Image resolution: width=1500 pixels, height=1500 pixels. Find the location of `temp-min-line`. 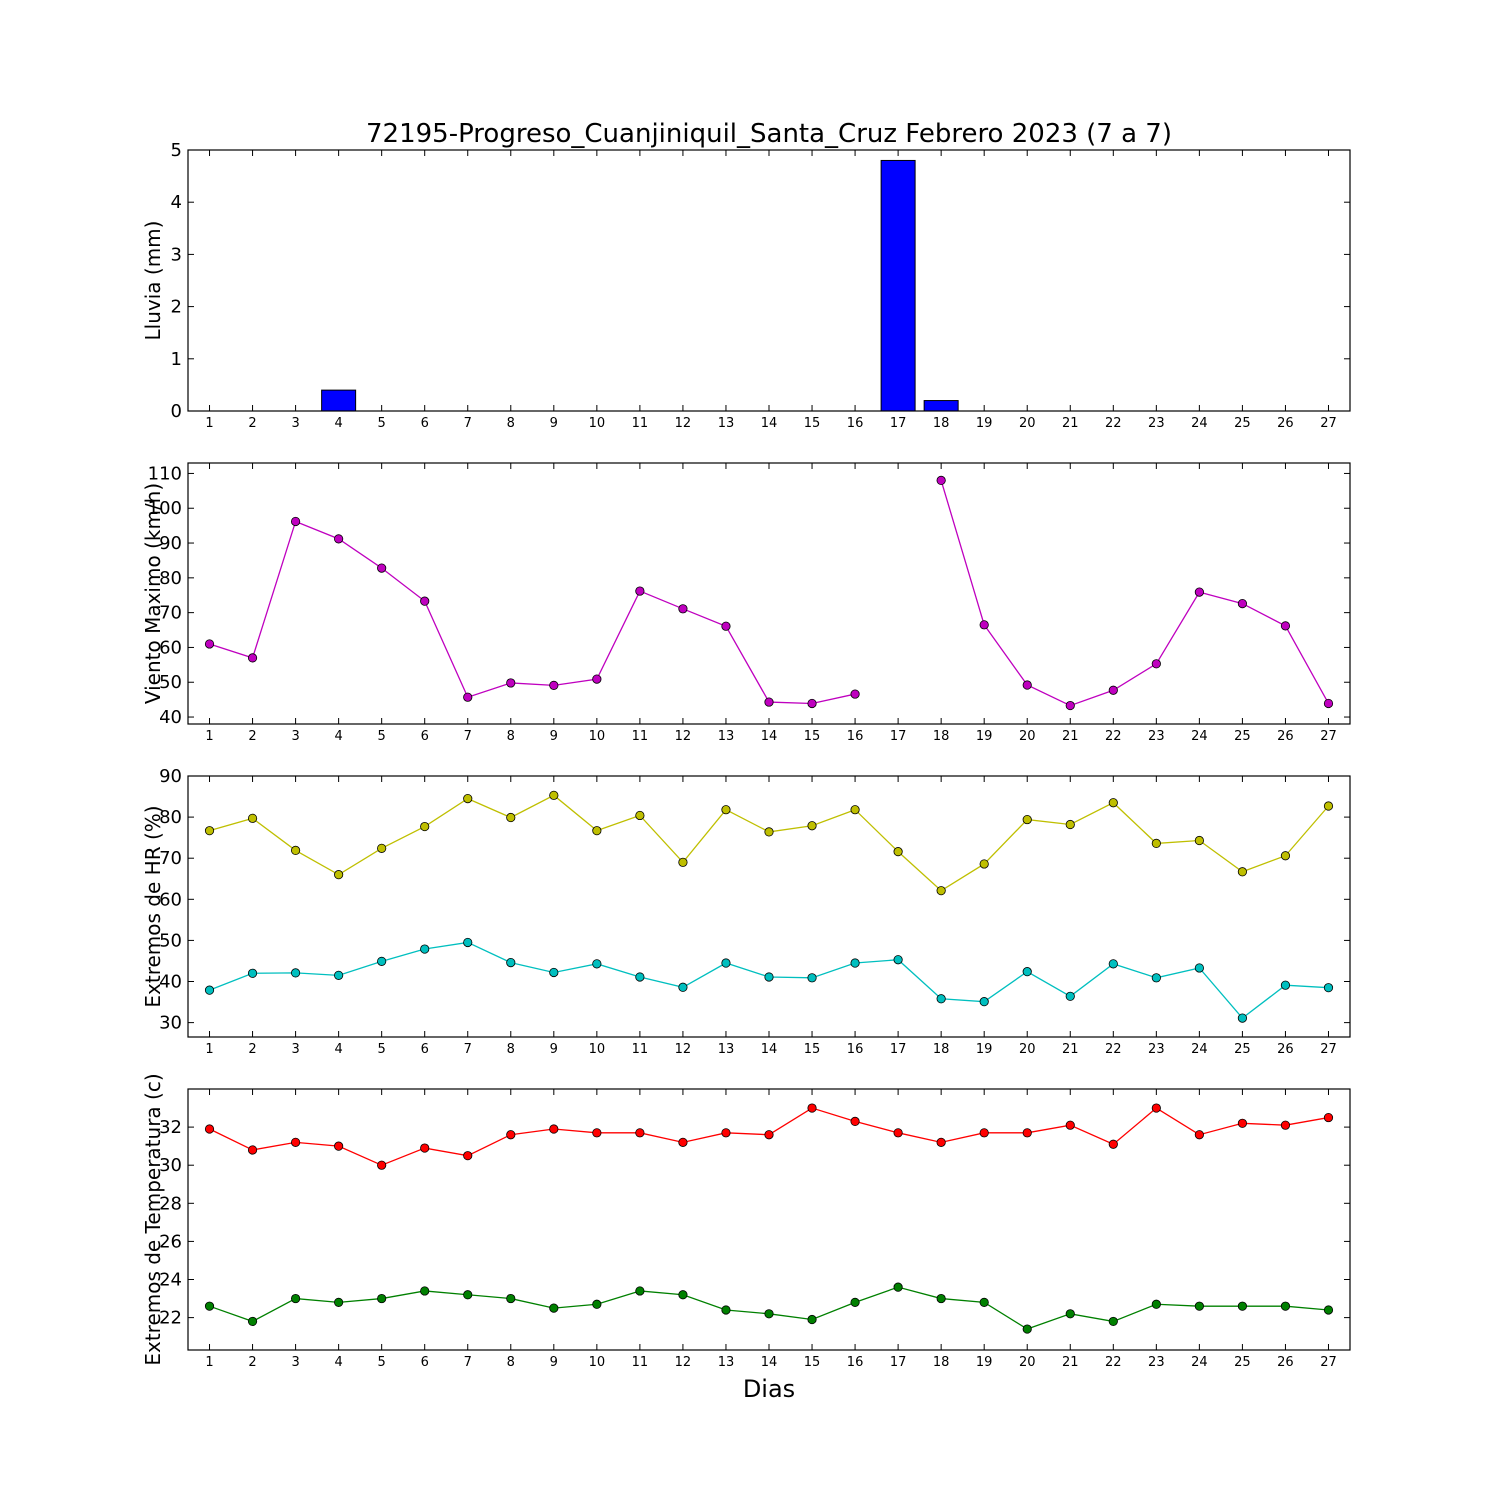

temp-min-line is located at coordinates (769, 1308).